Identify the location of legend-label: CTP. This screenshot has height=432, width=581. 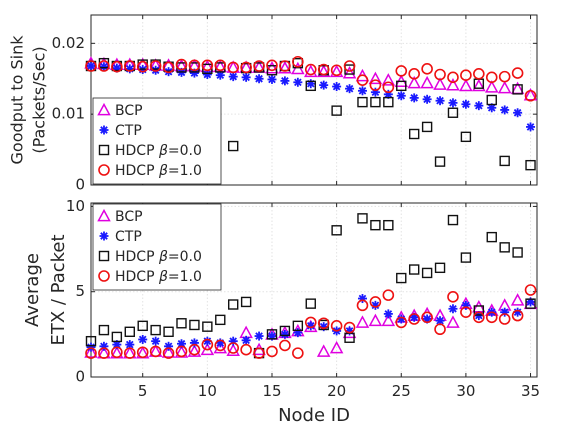
(128, 131).